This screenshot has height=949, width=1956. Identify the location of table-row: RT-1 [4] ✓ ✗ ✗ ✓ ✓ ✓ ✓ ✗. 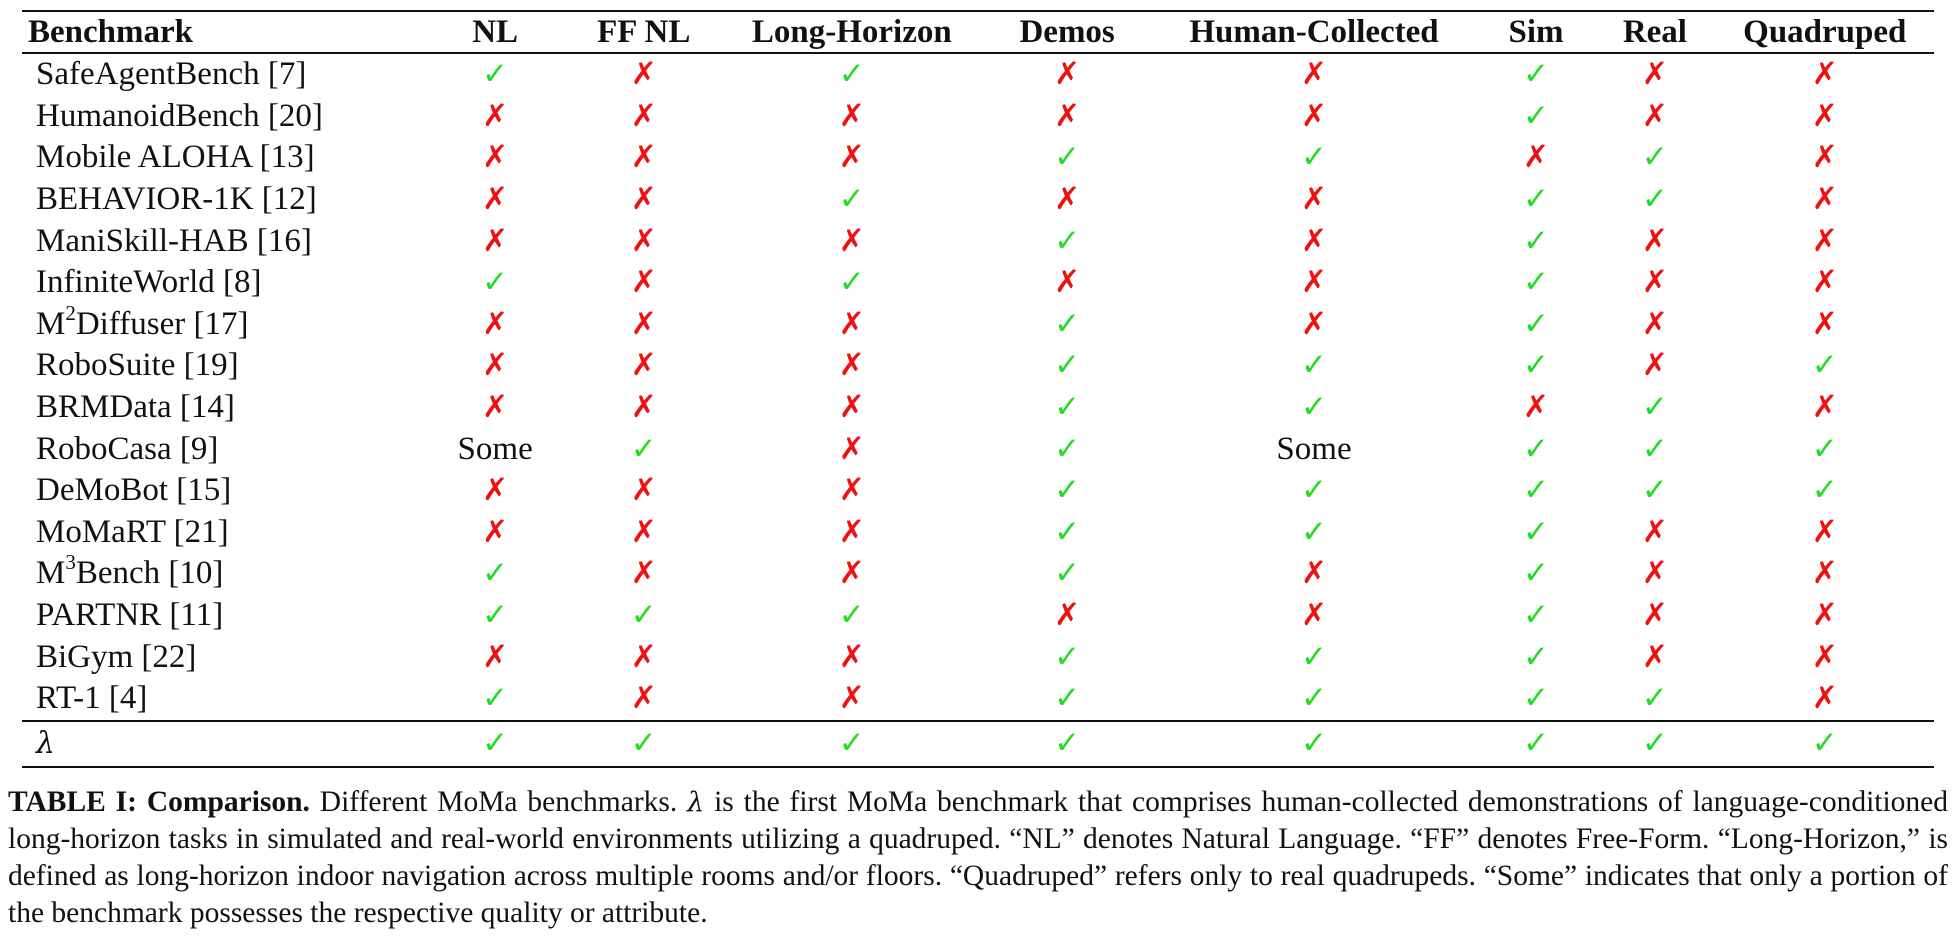
(978, 699).